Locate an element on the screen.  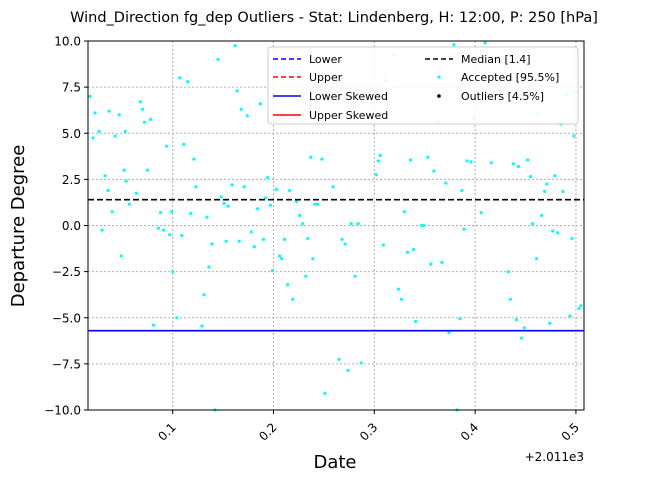
y-tick-label: 5.0 is located at coordinates (71, 134).